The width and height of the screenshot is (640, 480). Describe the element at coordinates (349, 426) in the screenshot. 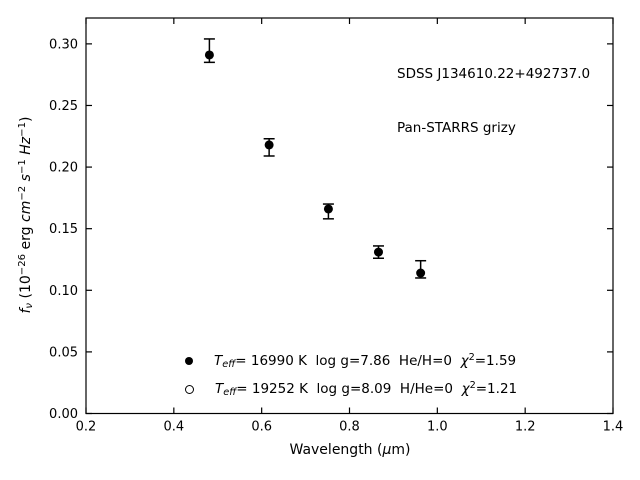

I see `x-tick-label: 0.8` at that location.